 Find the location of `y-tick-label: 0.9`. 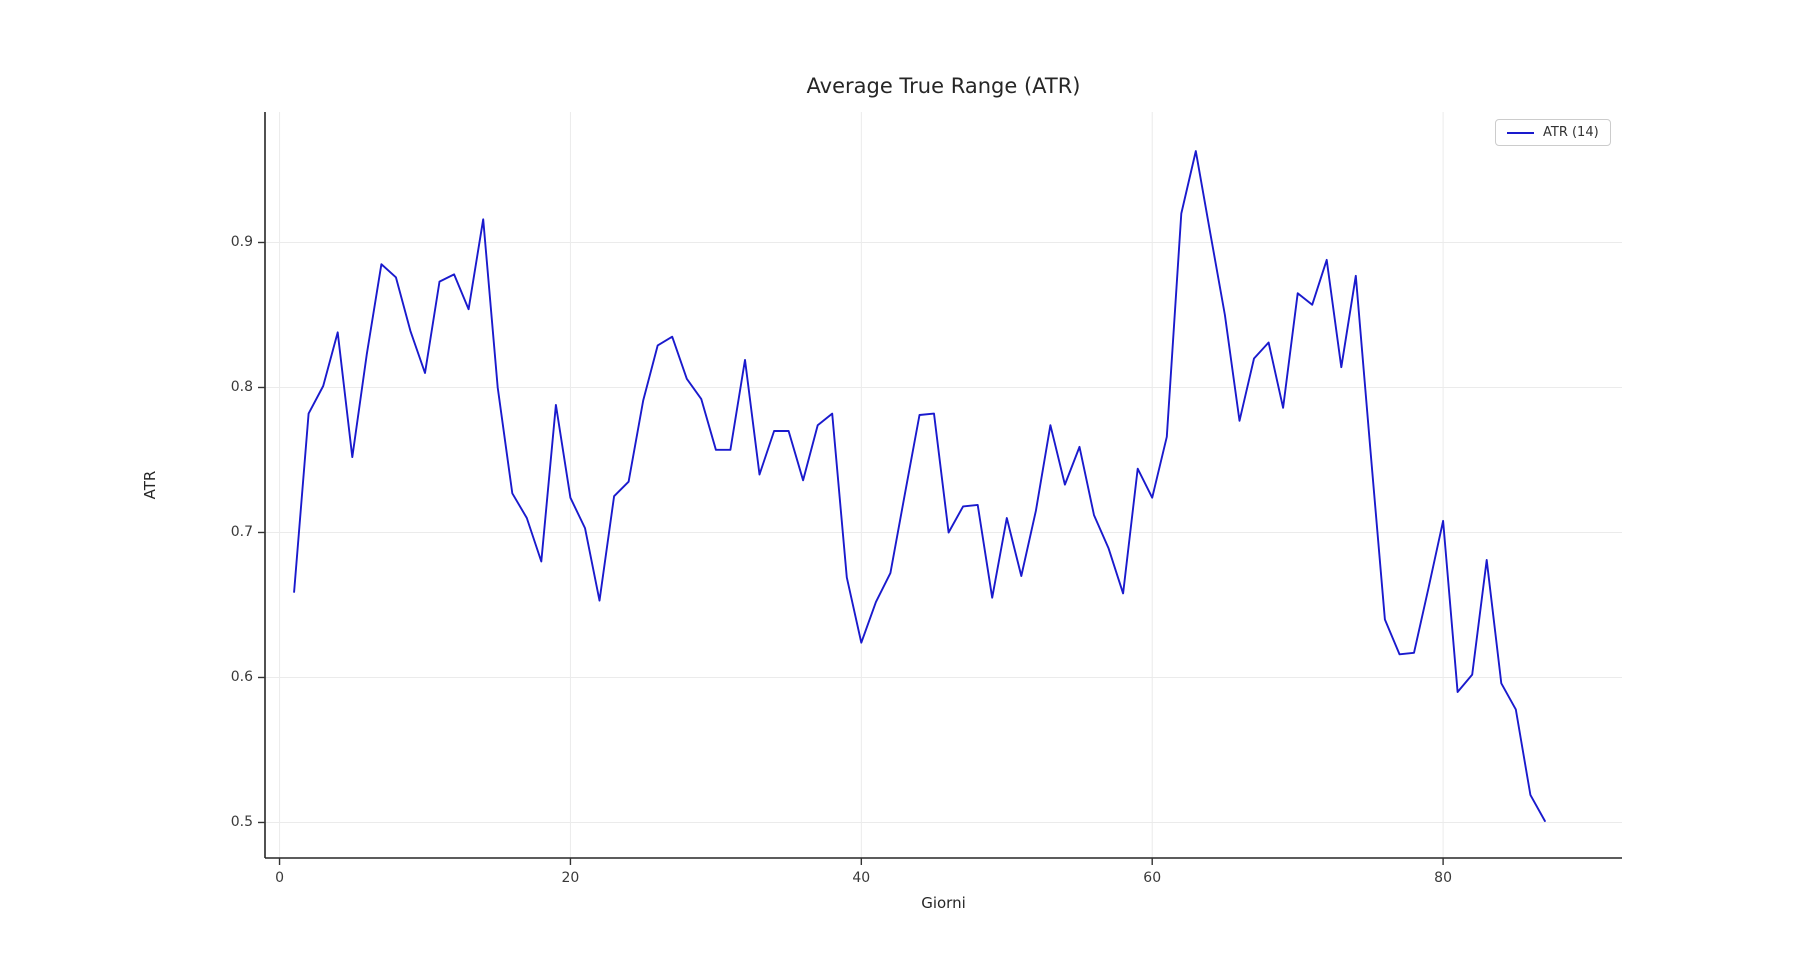

y-tick-label: 0.9 is located at coordinates (241, 242).